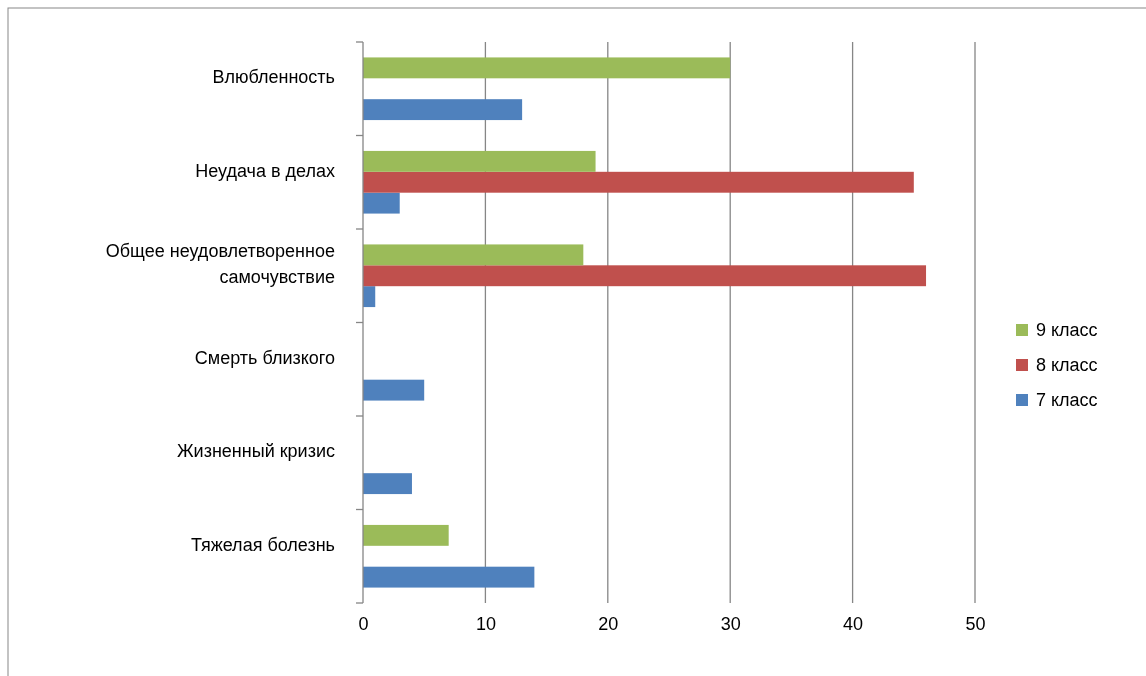 The height and width of the screenshot is (676, 1146). Describe the element at coordinates (264, 357) in the screenshot. I see `y-tick-label: Смерть близкого` at that location.